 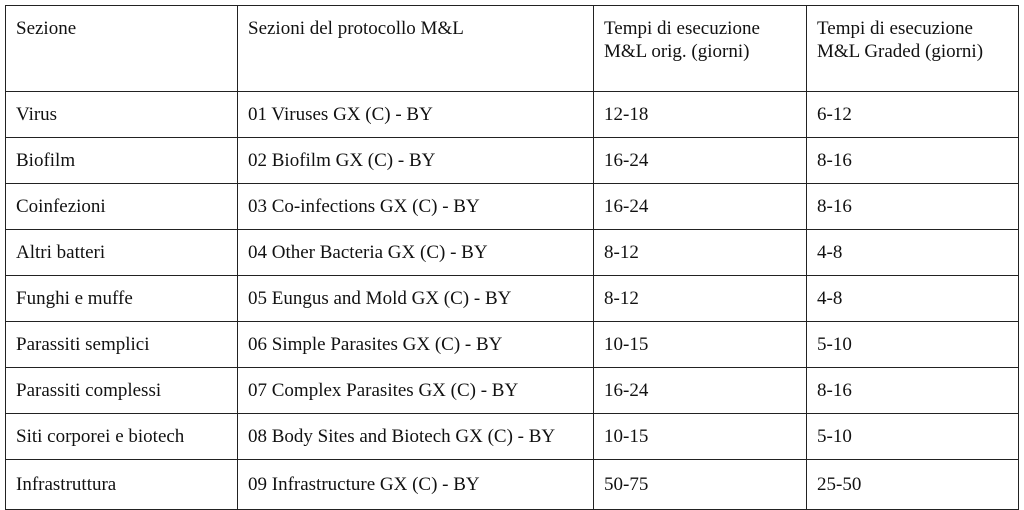 I want to click on table-cell: 6-12, so click(x=912, y=114).